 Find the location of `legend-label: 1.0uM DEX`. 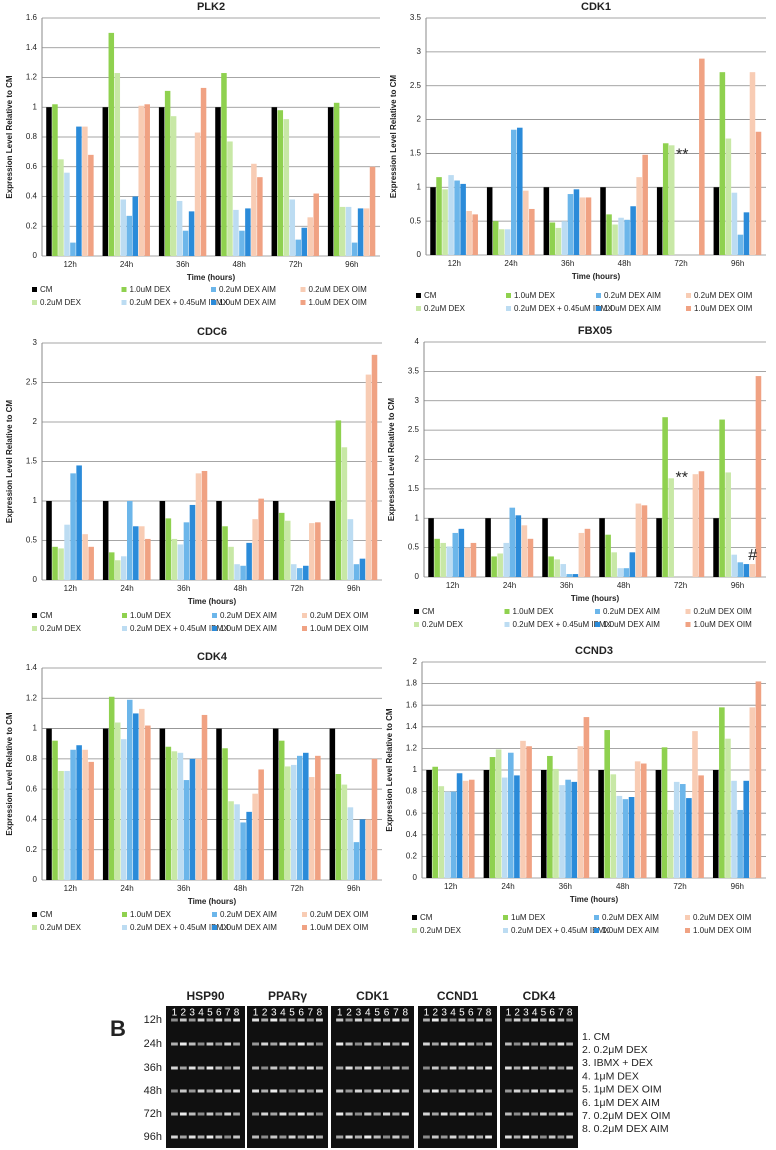

legend-label: 1.0uM DEX is located at coordinates (151, 289).